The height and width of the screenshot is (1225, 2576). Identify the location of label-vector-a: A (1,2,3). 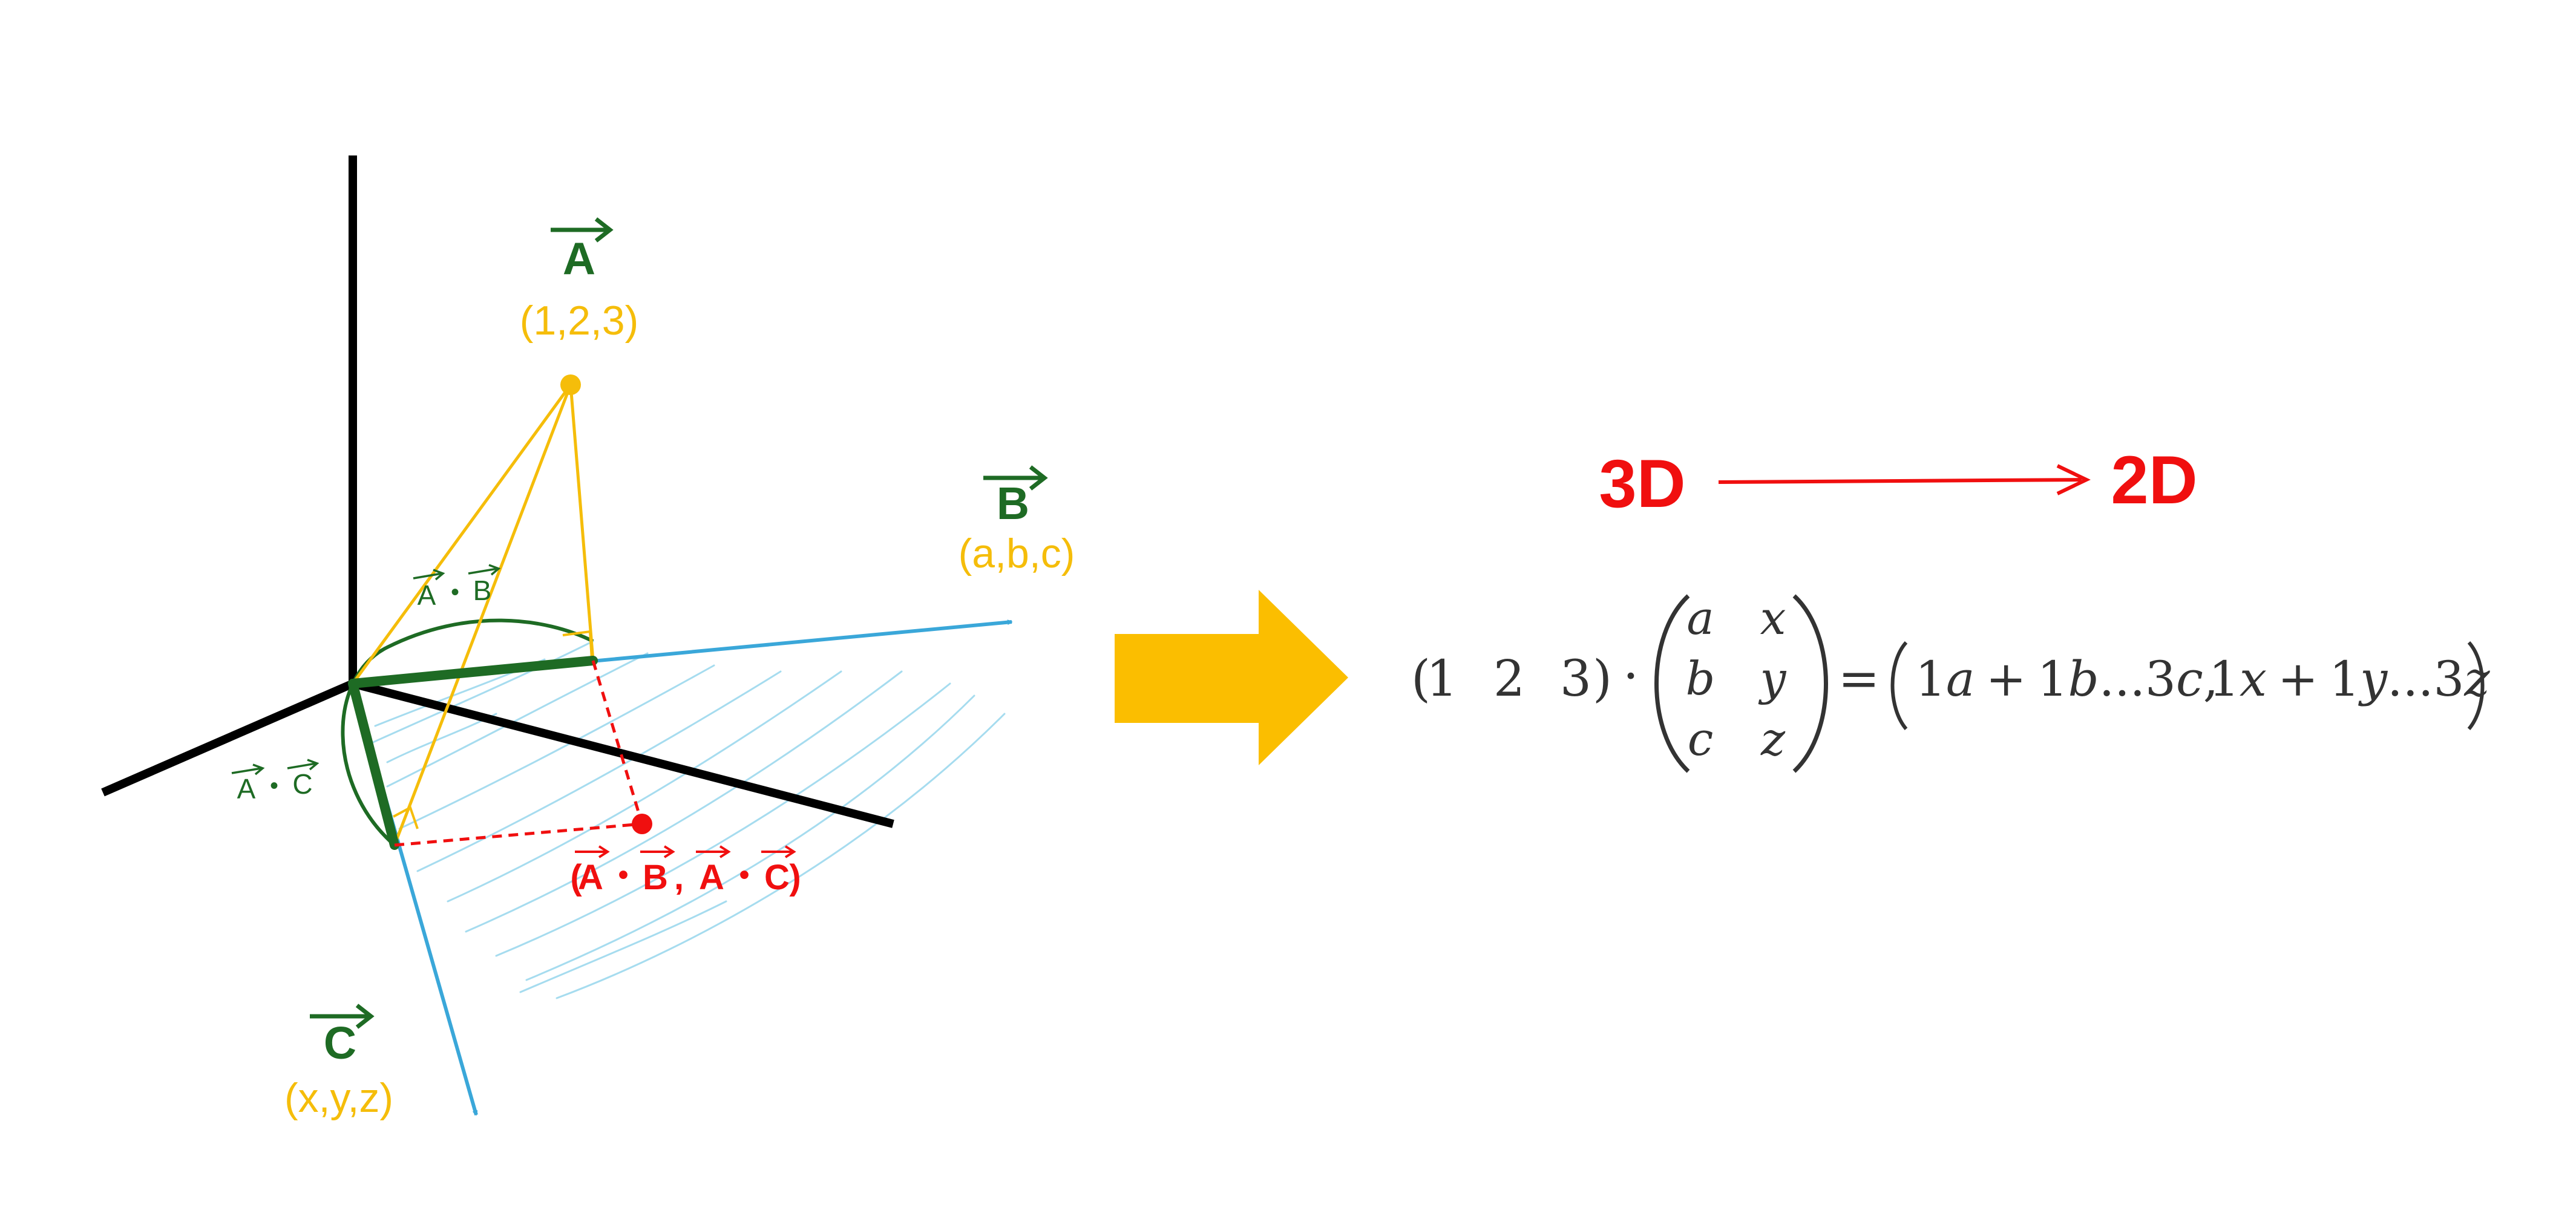
(579, 280).